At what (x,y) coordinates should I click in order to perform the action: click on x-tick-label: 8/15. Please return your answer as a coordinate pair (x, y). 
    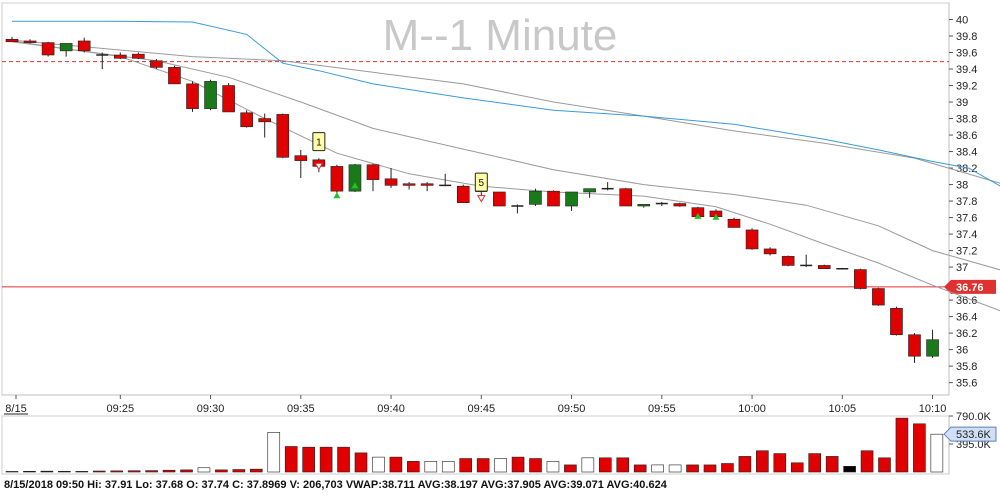
    Looking at the image, I should click on (15, 409).